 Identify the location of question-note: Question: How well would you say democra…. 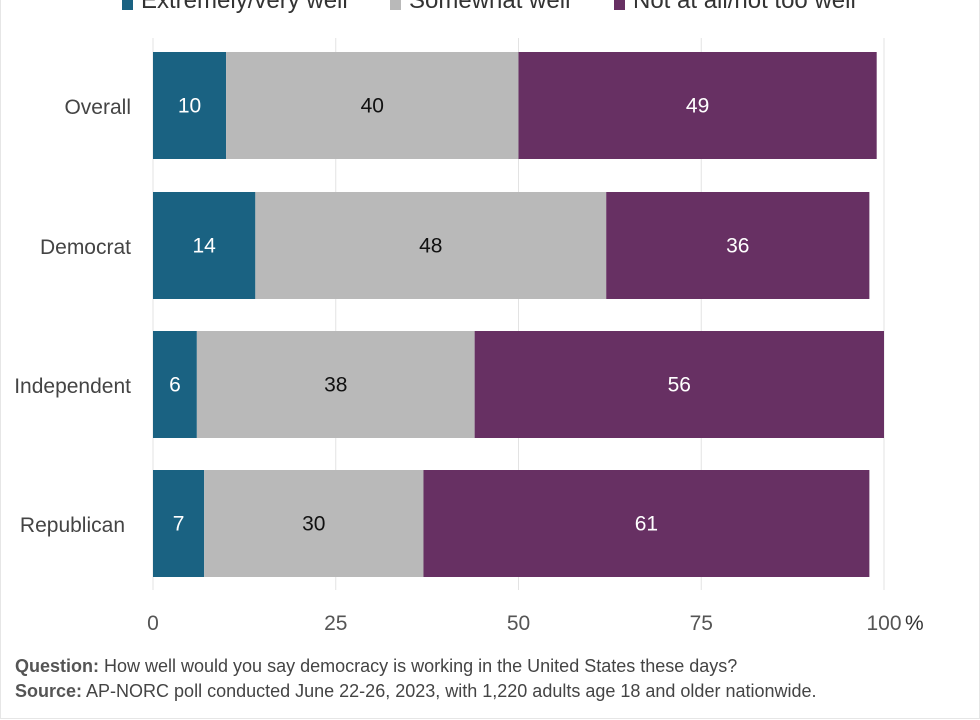
(490, 666).